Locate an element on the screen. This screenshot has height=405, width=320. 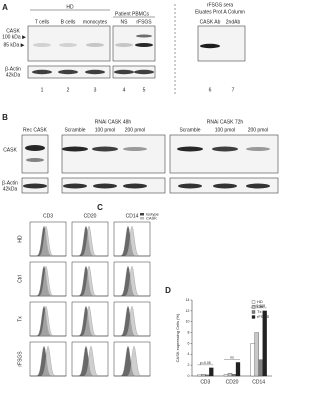
panel-label: A is located at coordinates (5, 7).